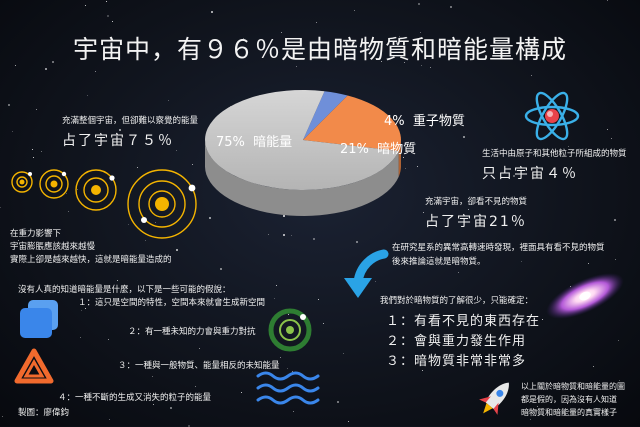 The image size is (640, 427). Describe the element at coordinates (439, 262) in the screenshot. I see `galaxy-study-line-2: 後來推論這就是暗物質。` at that location.